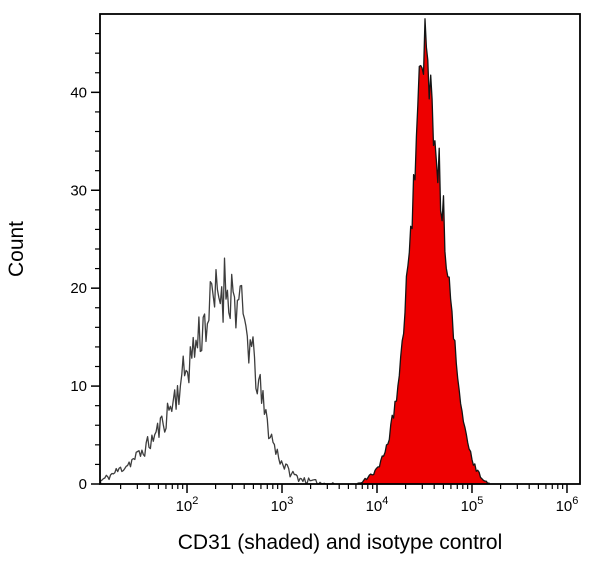  What do you see at coordinates (472, 505) in the screenshot?
I see `x-tick-label: 10⁵` at bounding box center [472, 505].